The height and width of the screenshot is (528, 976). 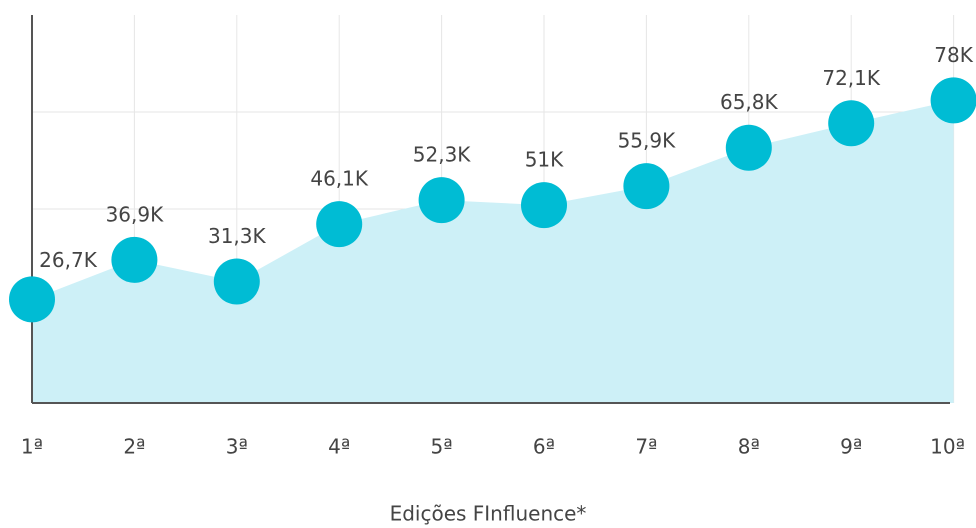 I want to click on x-tick-label: 10ª, so click(x=947, y=447).